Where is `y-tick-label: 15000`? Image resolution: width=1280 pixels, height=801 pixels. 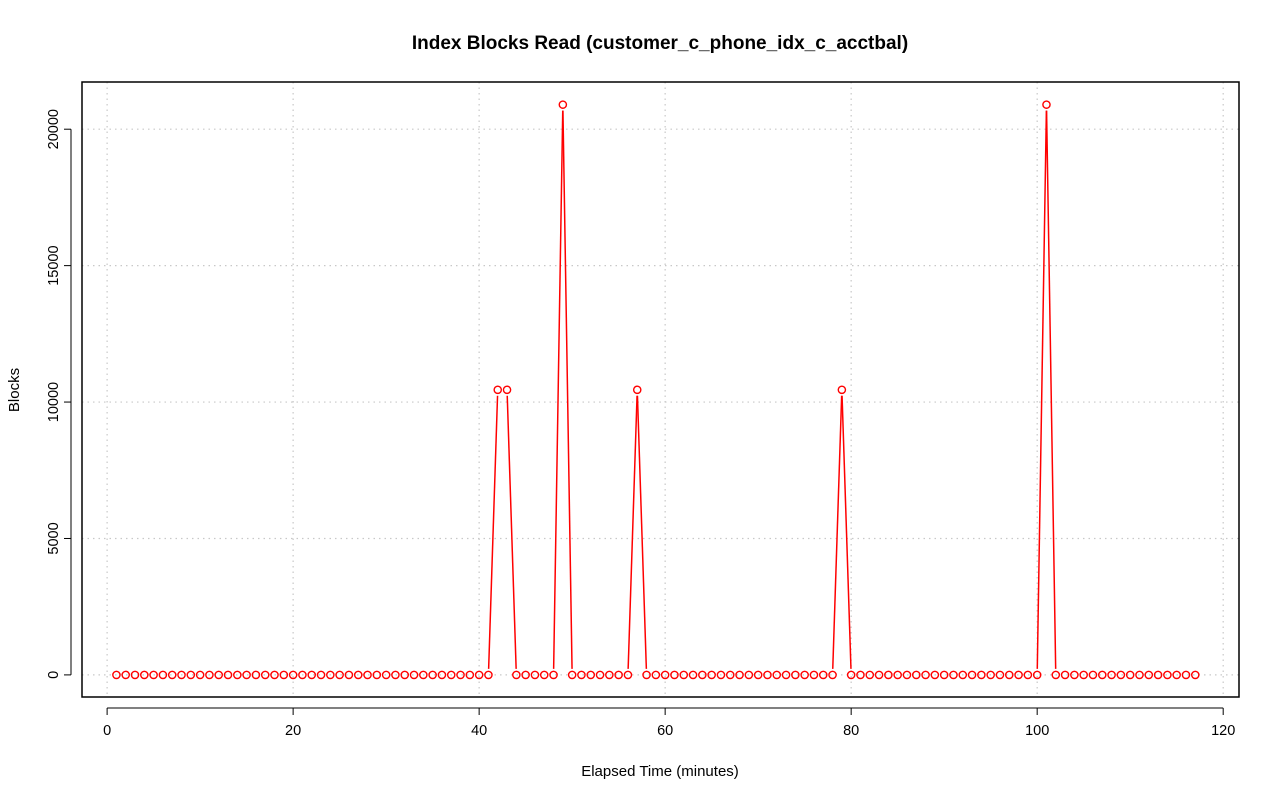 y-tick-label: 15000 is located at coordinates (54, 265).